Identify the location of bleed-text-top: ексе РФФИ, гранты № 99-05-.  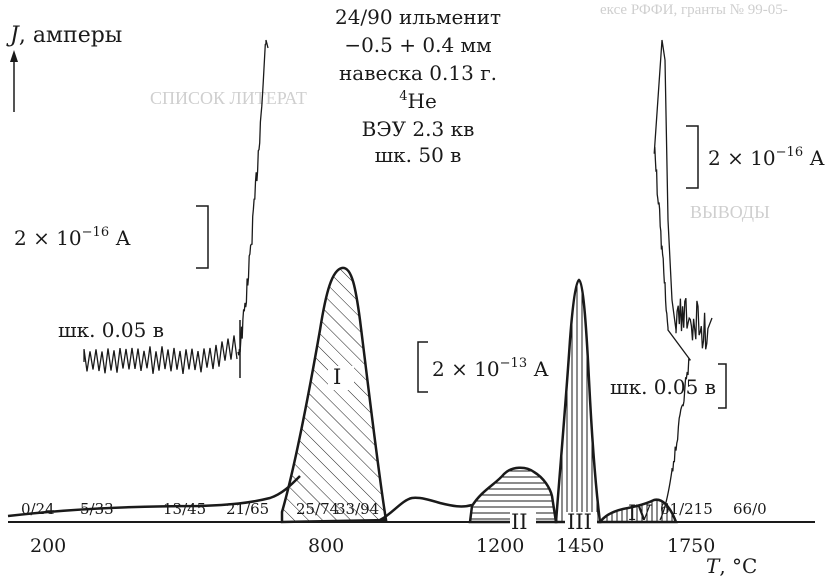
(694, 10).